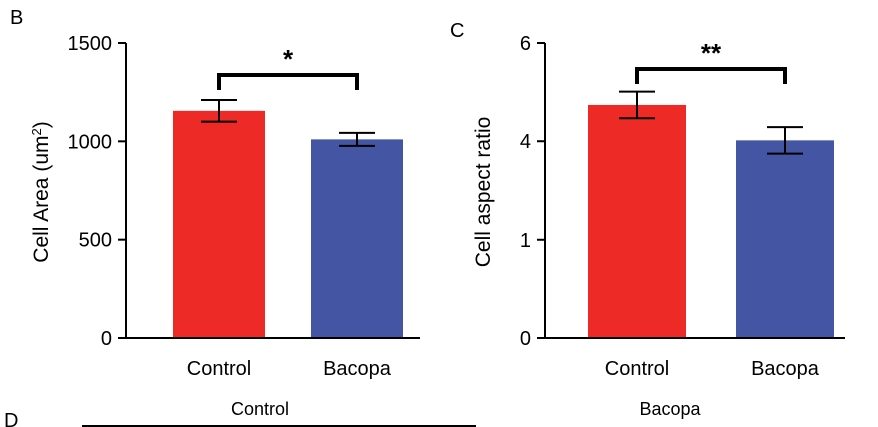  Describe the element at coordinates (670, 409) in the screenshot. I see `panel-d-bacopa-label: Bacopa` at that location.